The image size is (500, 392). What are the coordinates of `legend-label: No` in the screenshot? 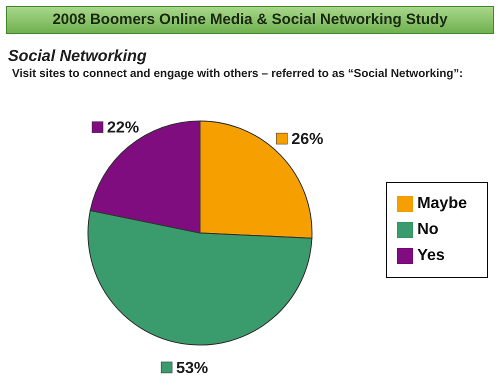 It's located at (428, 229).